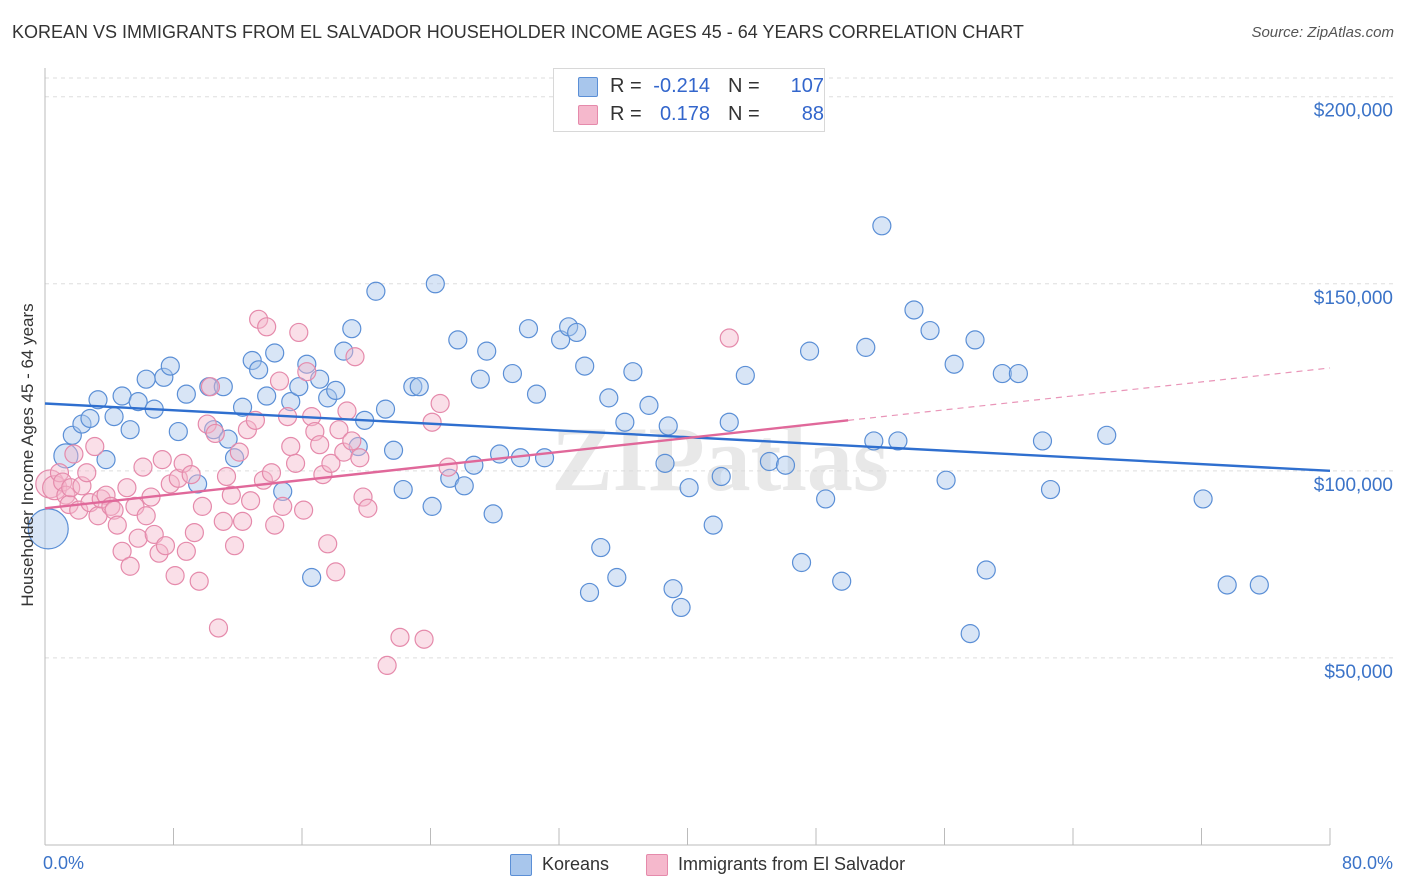 This screenshot has width=1406, height=892. I want to click on bottom-legend-koreans: Koreans, so click(570, 865).